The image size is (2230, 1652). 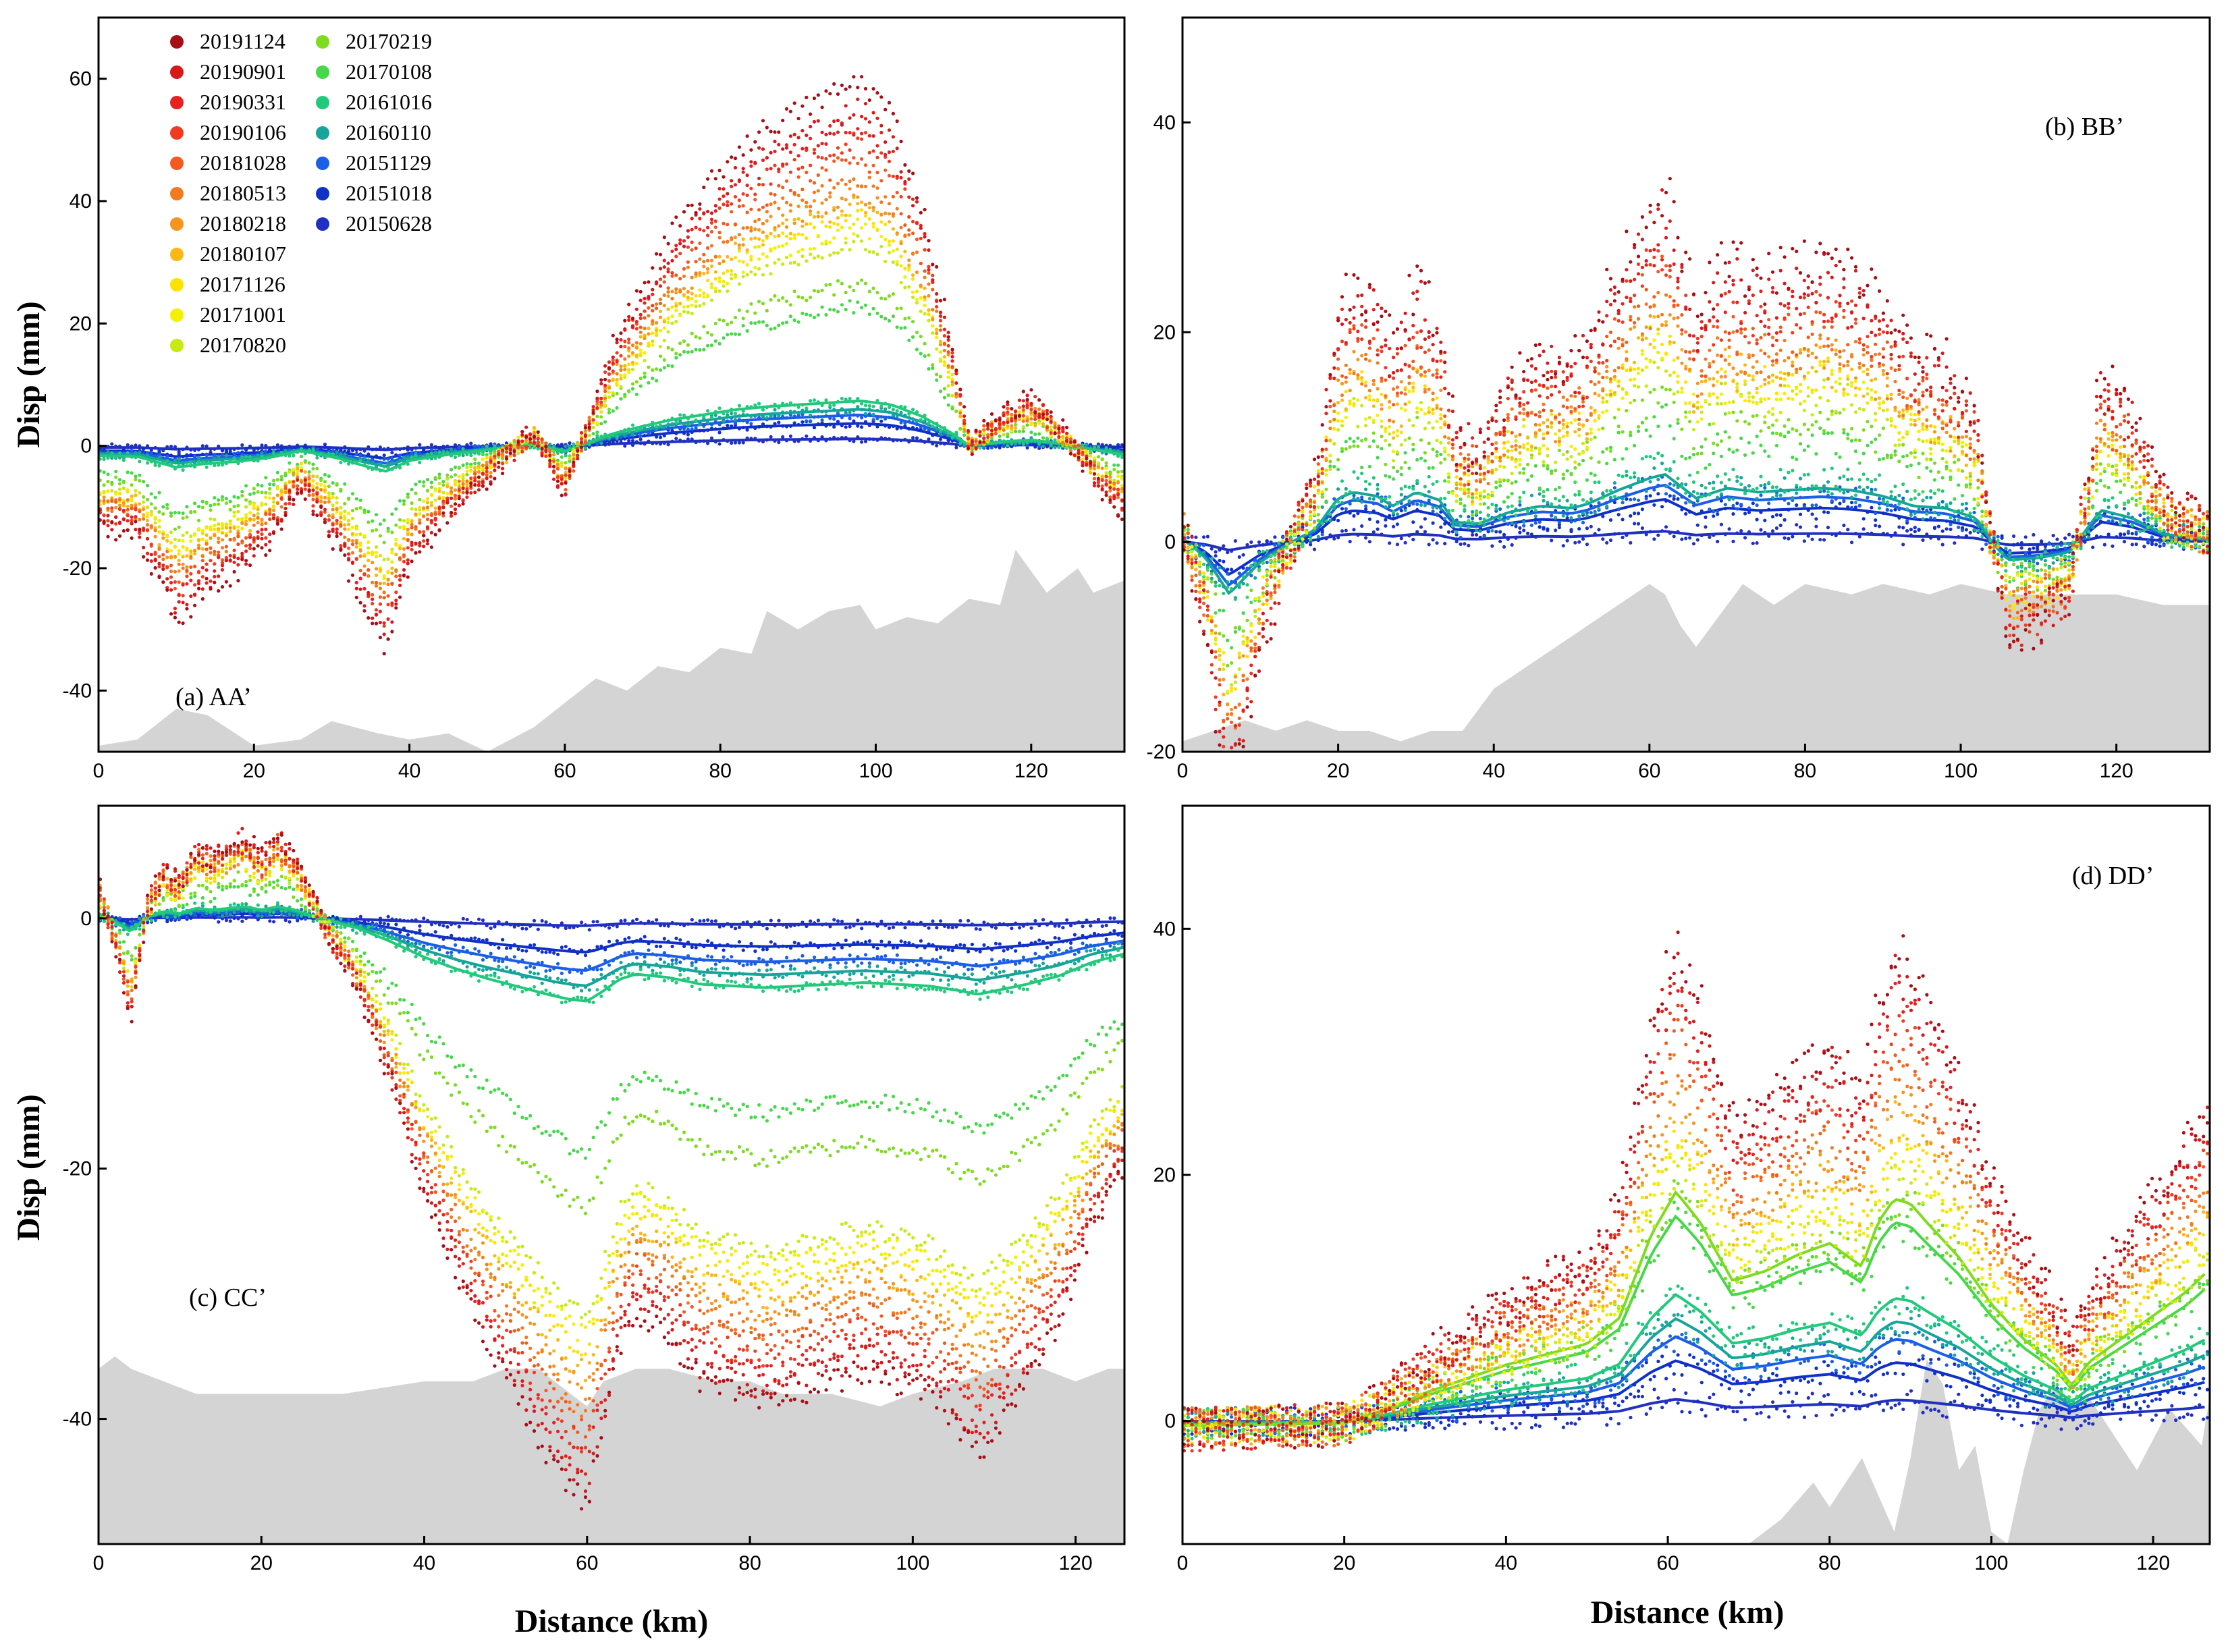 I want to click on y-tick-label-a-60: 60, so click(x=81, y=79).